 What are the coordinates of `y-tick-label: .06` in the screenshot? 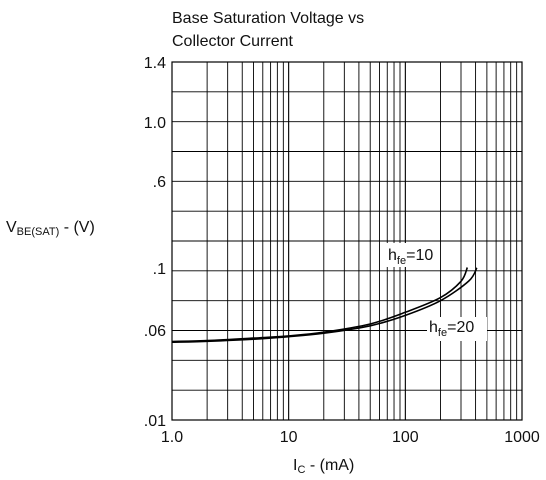 It's located at (155, 331).